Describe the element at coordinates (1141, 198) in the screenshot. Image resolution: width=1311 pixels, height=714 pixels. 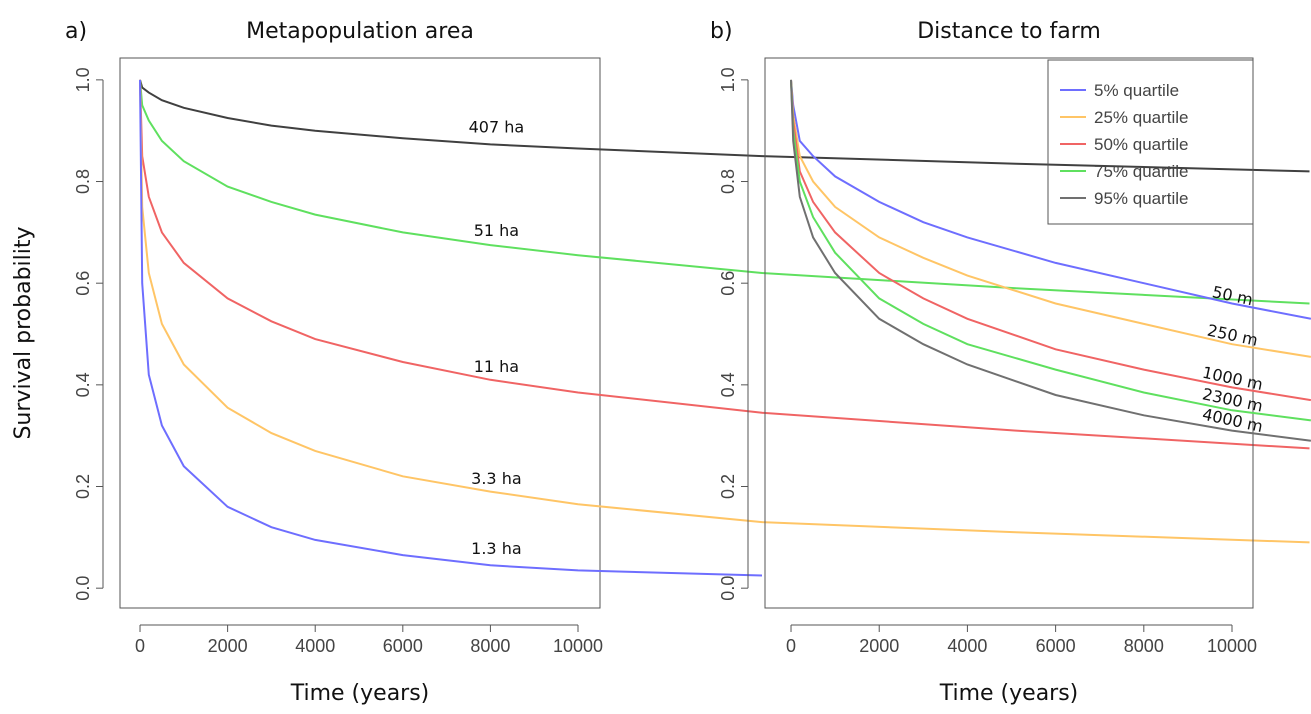
I see `legend-label: 95% quartile` at that location.